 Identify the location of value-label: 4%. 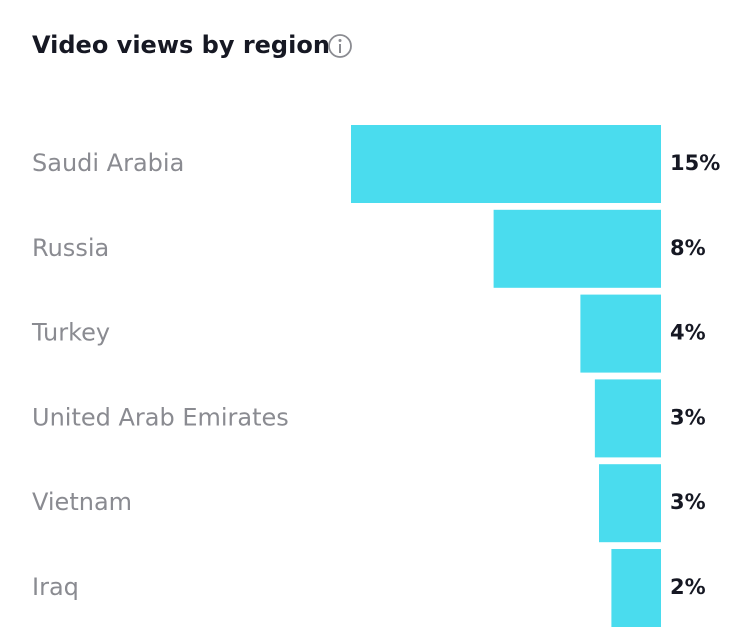
(688, 333).